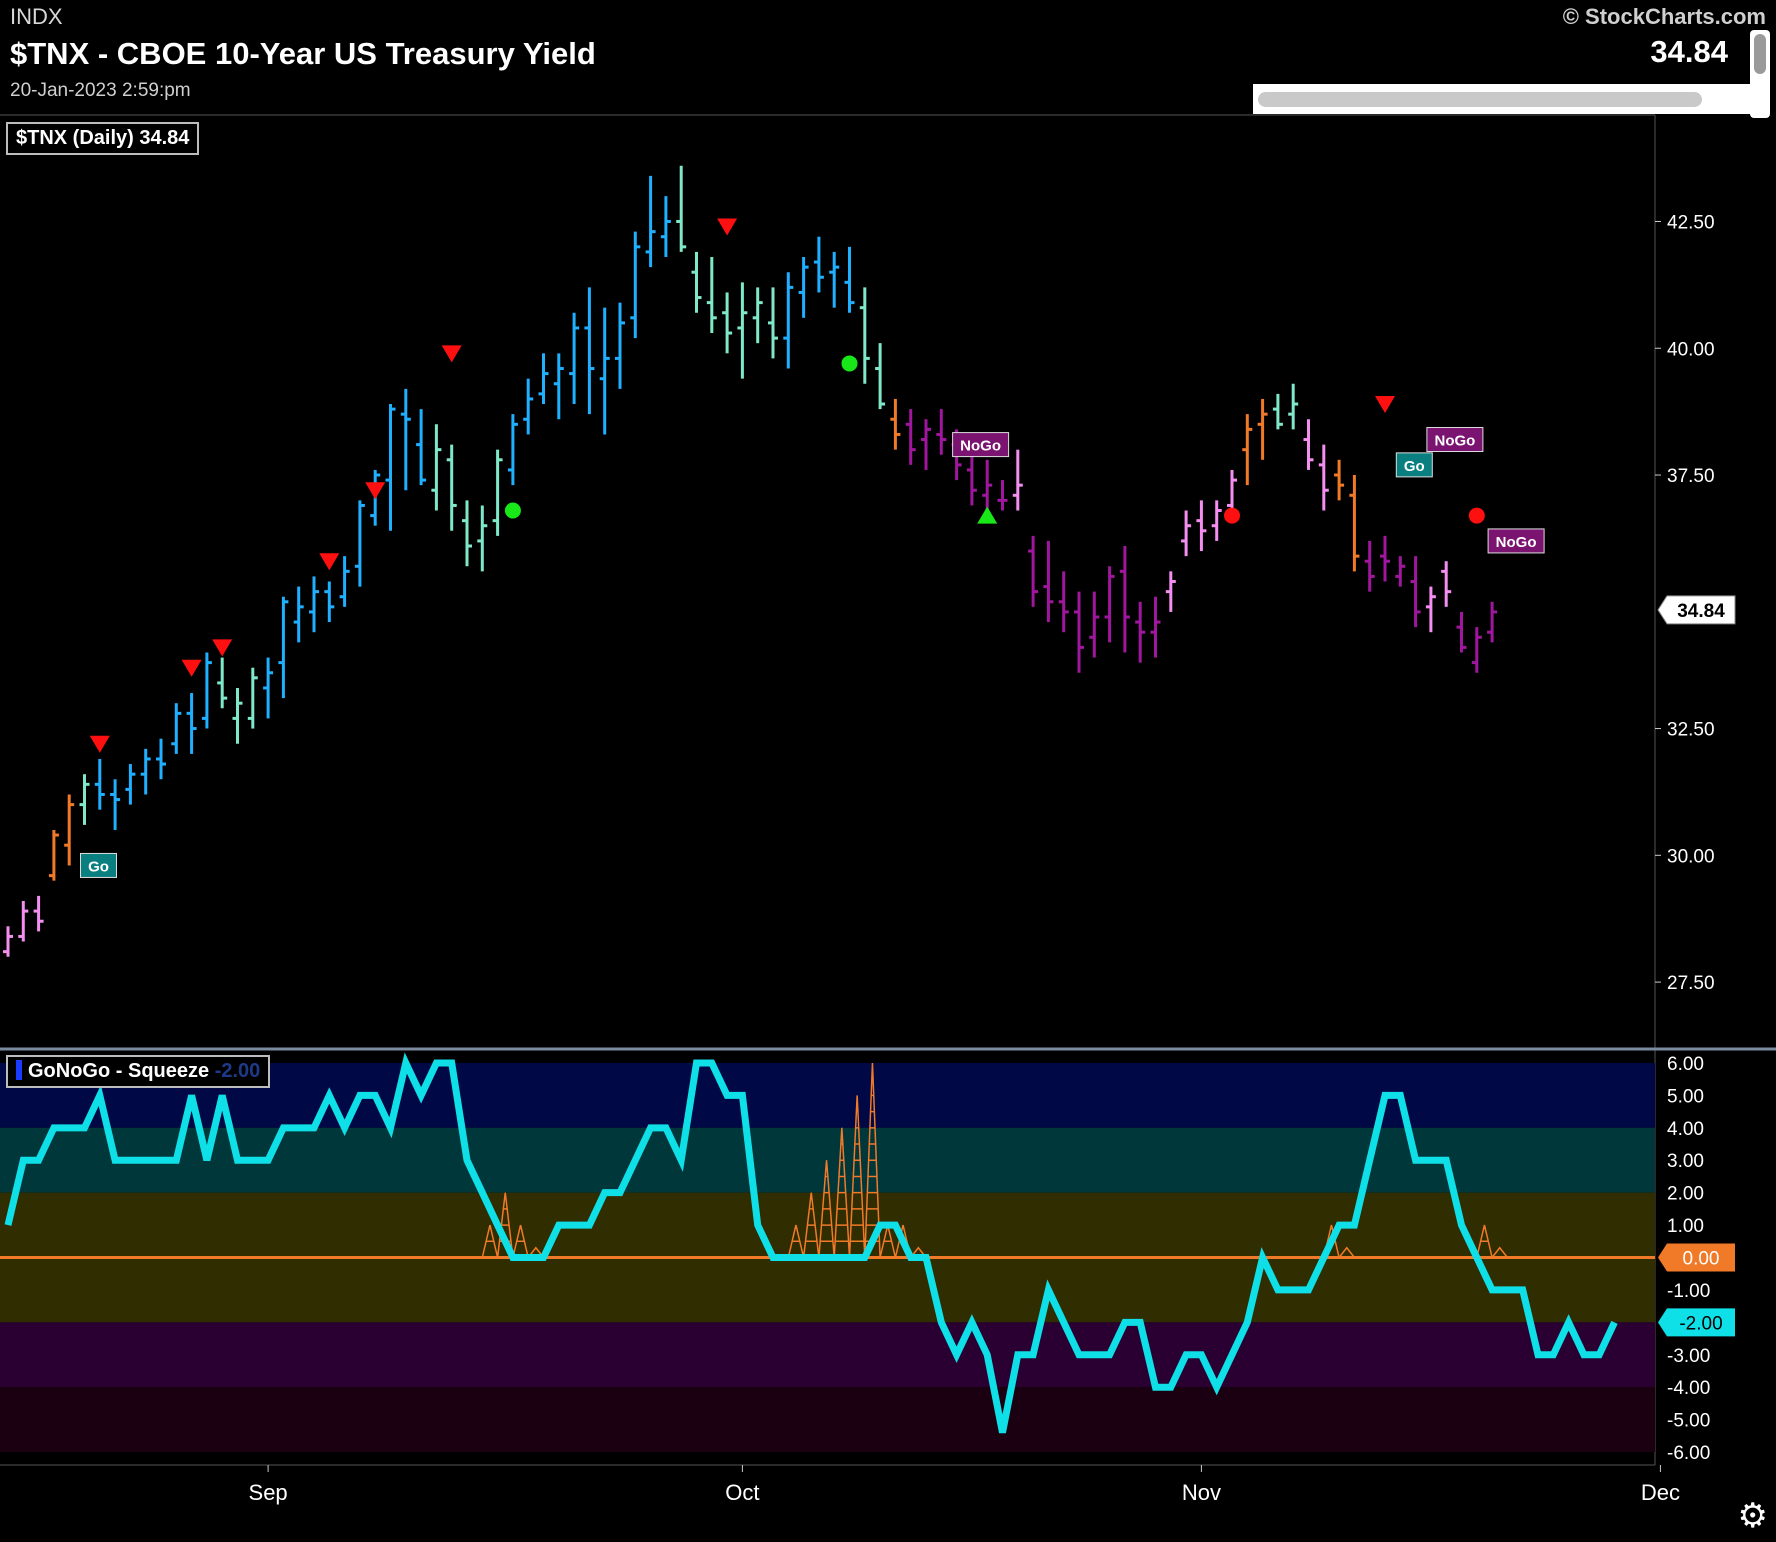  What do you see at coordinates (1701, 1259) in the screenshot?
I see `zero-tag-label: 0.00` at bounding box center [1701, 1259].